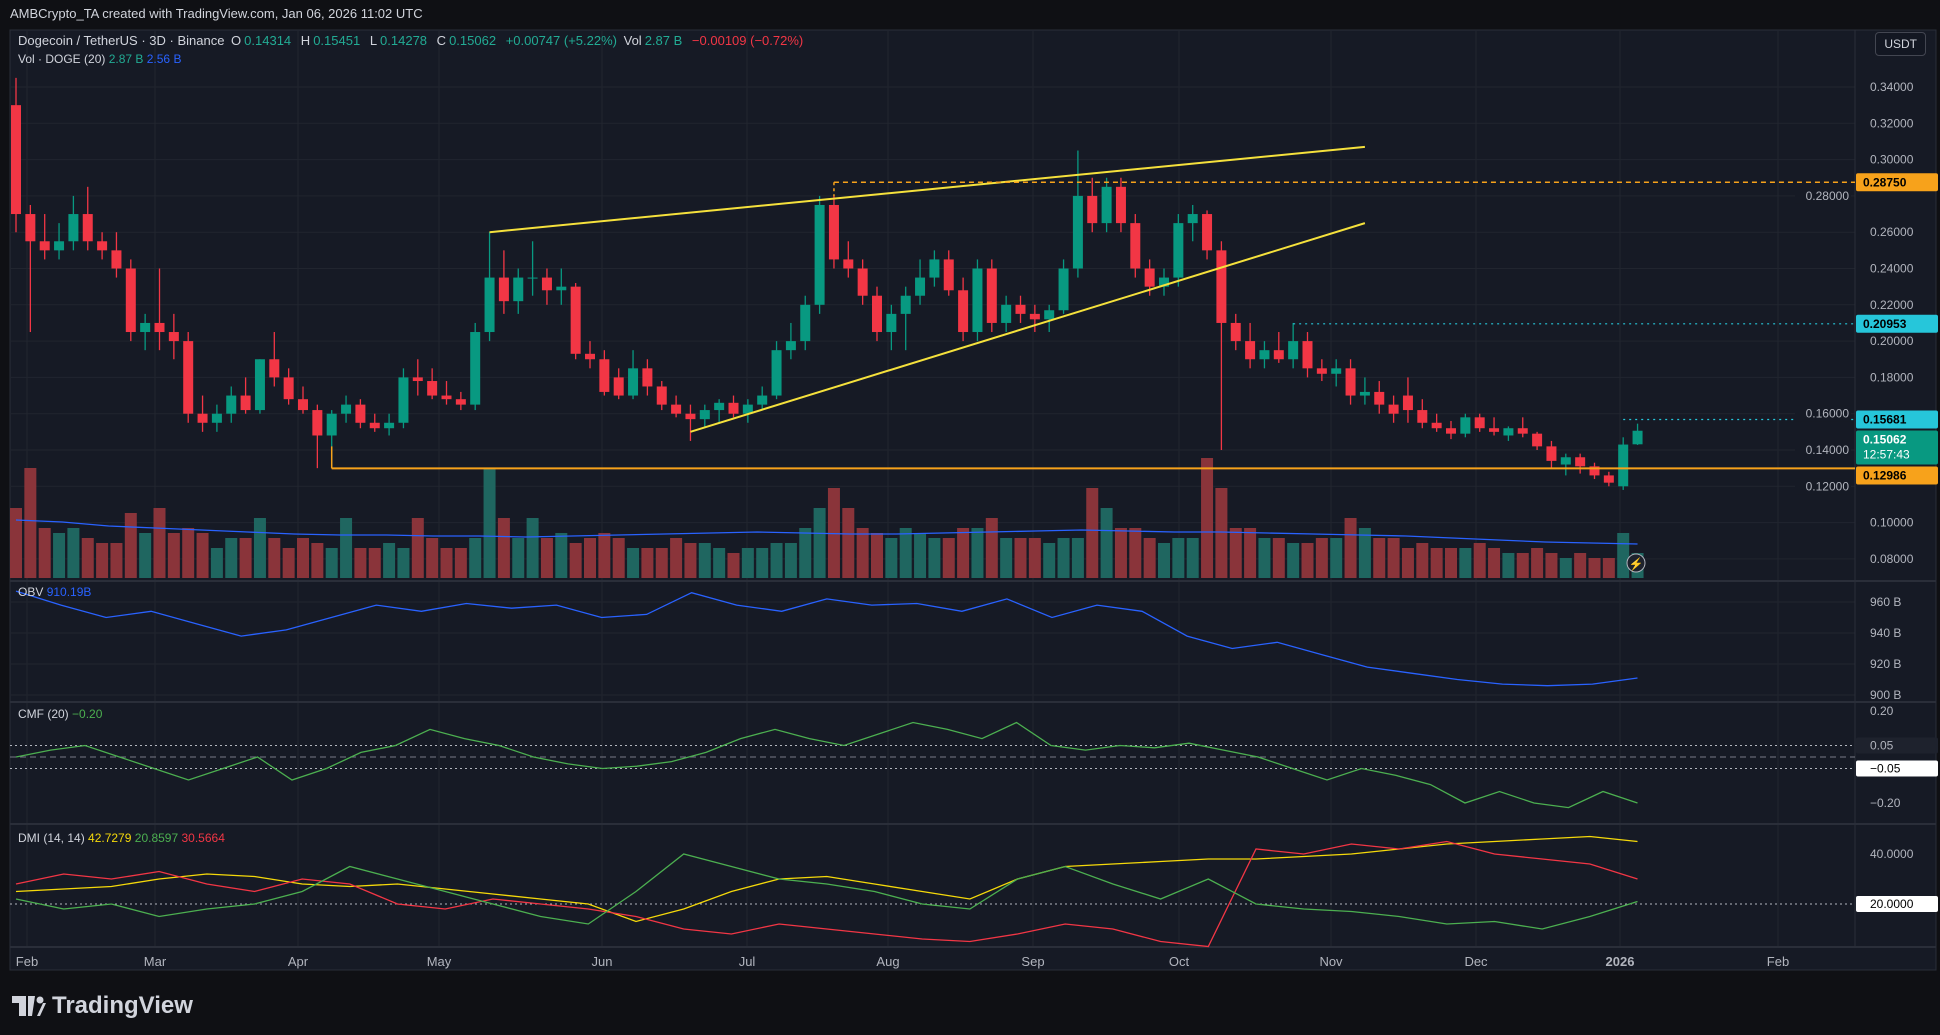 Image resolution: width=1940 pixels, height=1035 pixels. Describe the element at coordinates (1892, 160) in the screenshot. I see `price-tick-label: 0.30000` at that location.